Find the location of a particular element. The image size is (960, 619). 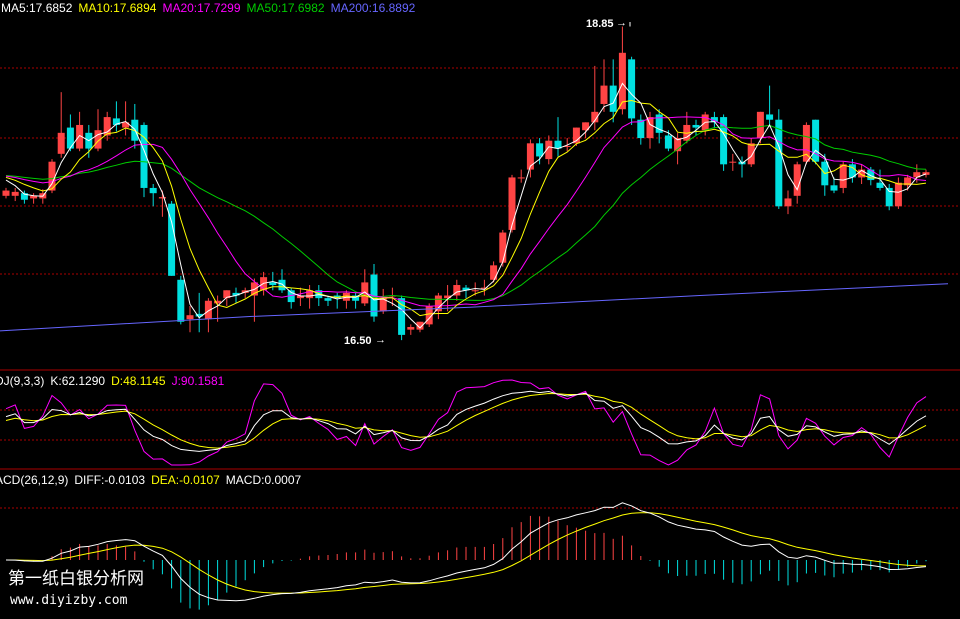

high-price-label: 18.85 is located at coordinates (600, 24).